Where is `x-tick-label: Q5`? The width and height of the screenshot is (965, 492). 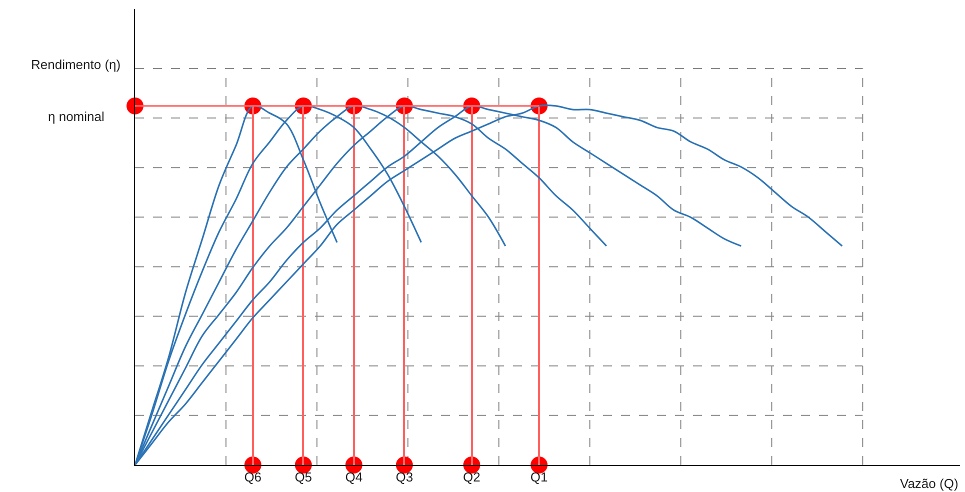
x-tick-label: Q5 is located at coordinates (303, 477).